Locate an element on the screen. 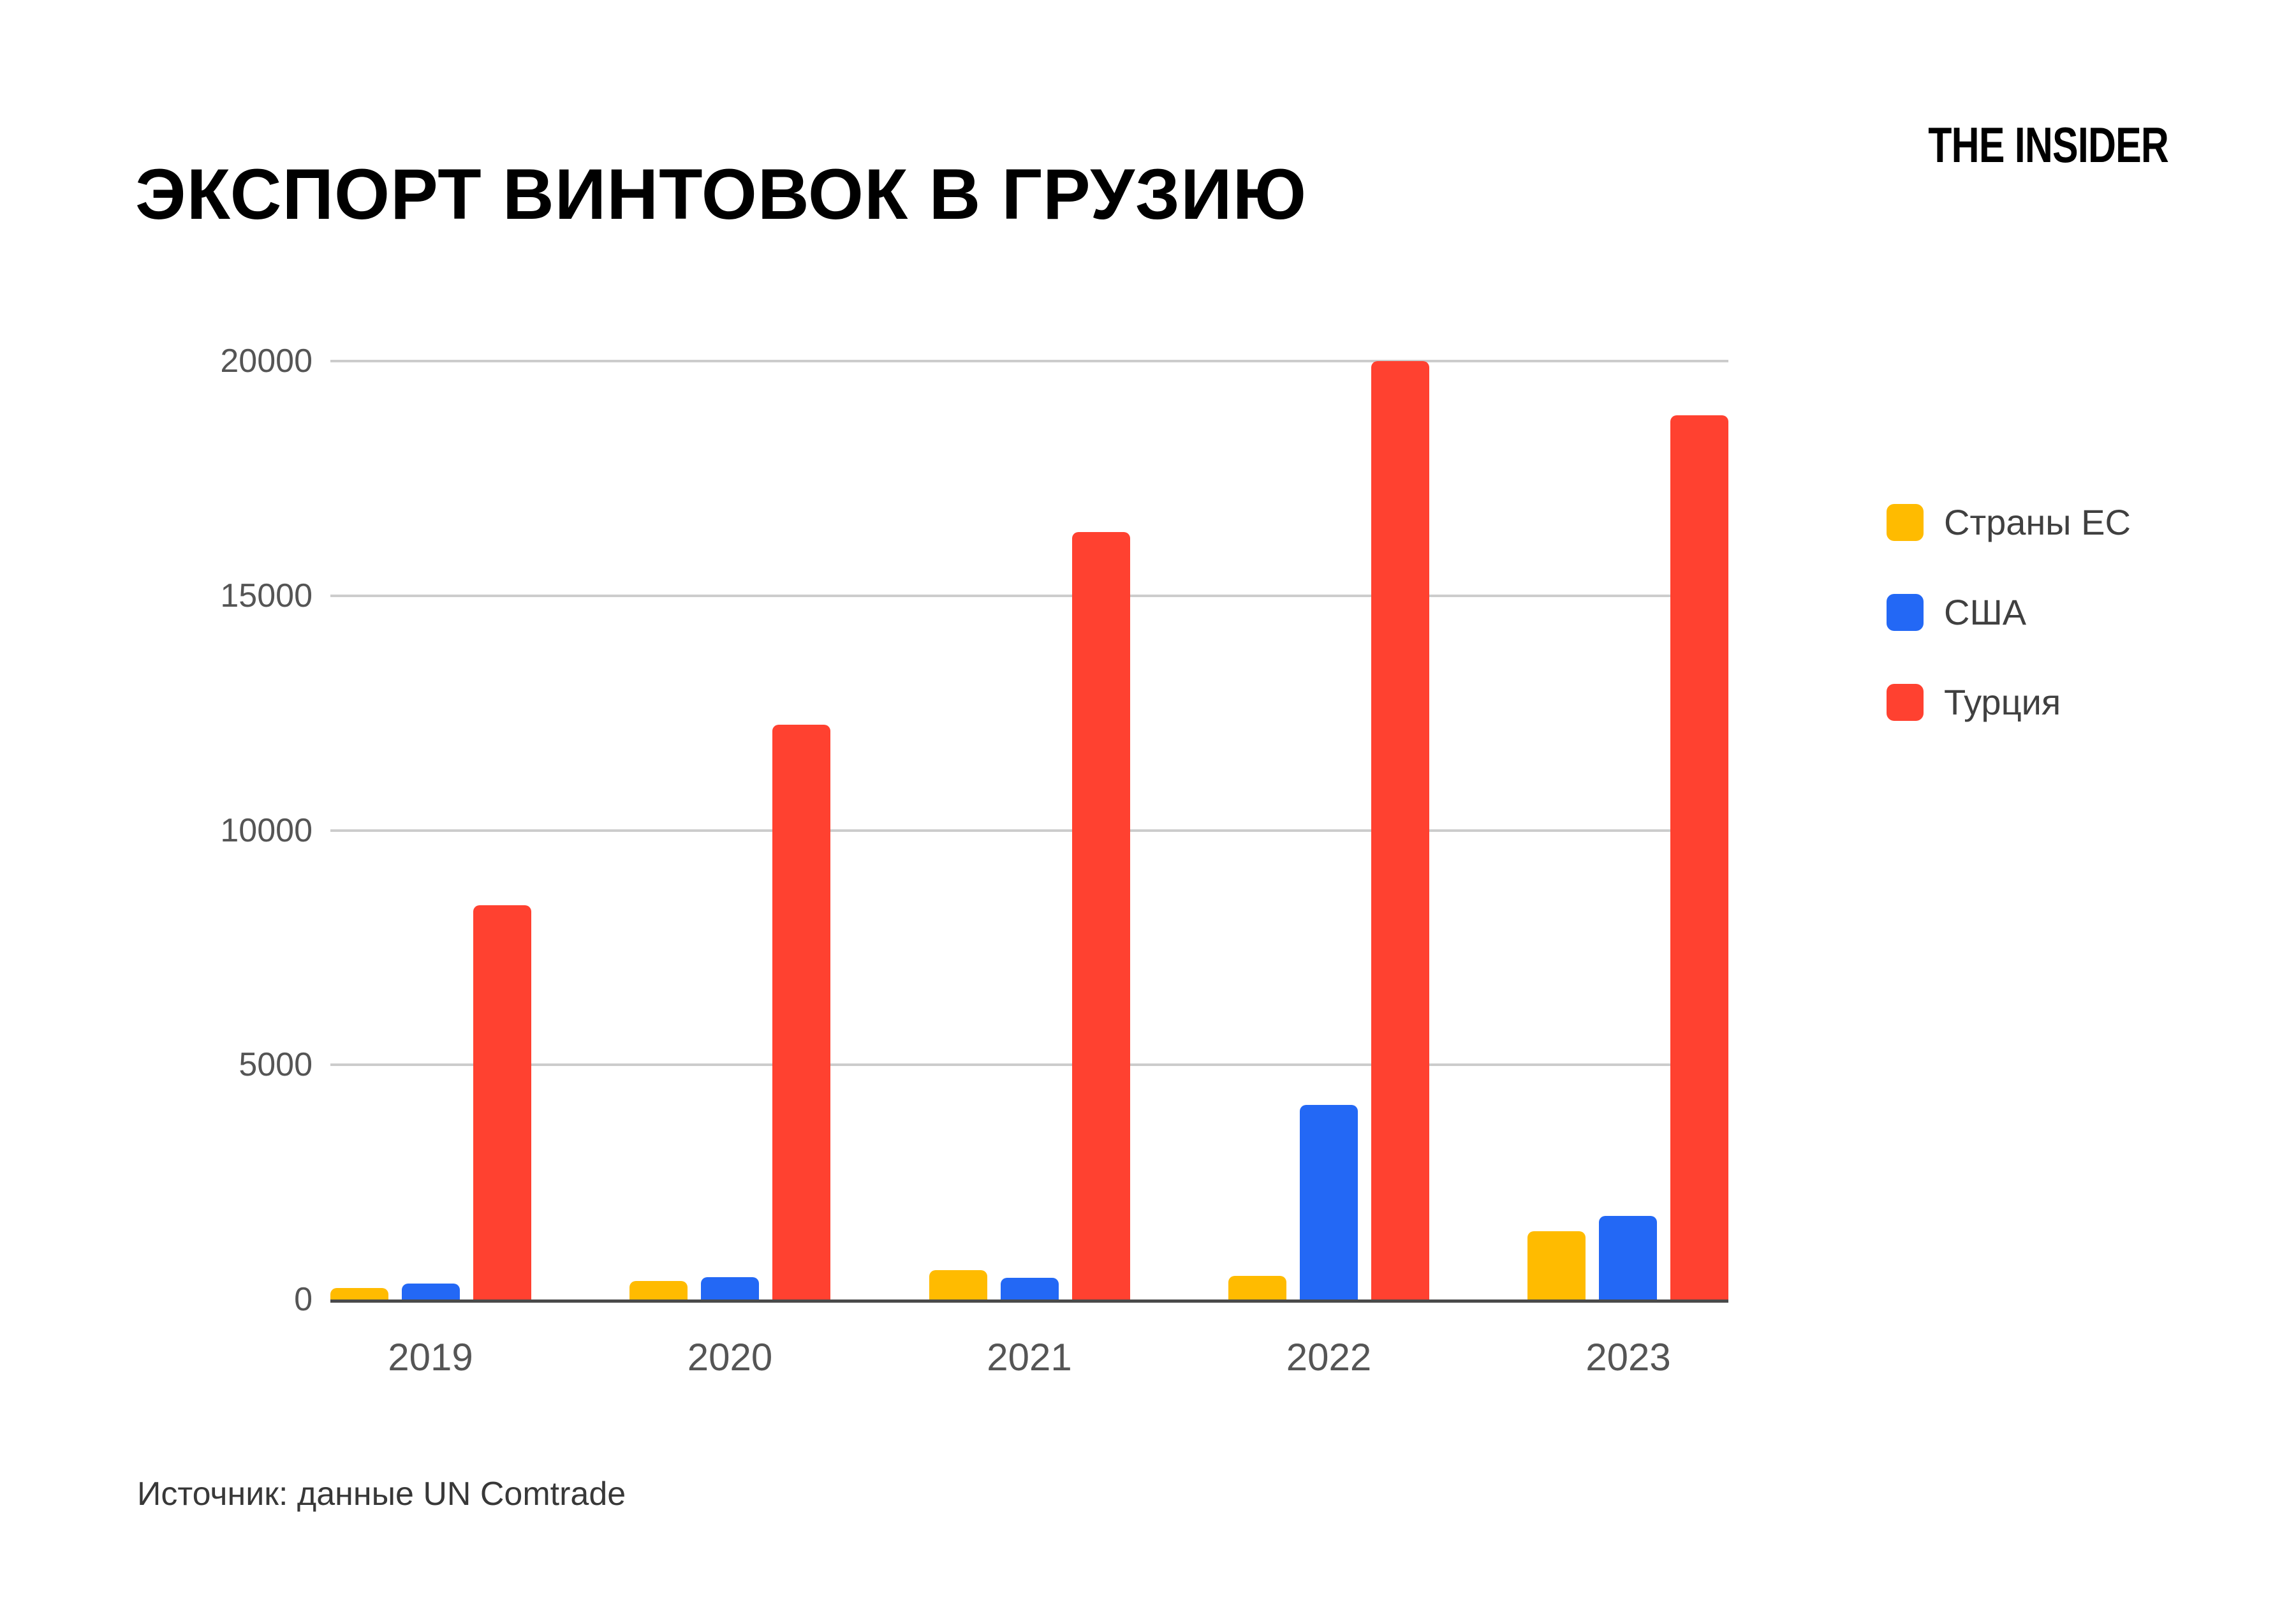 The image size is (2296, 1614). bar-eu-2021 is located at coordinates (958, 1284).